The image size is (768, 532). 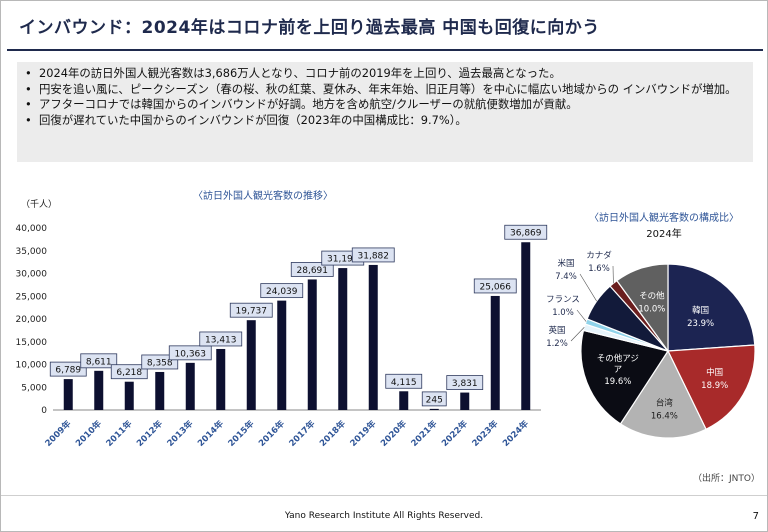 I want to click on x-tick-label: 2011年, so click(x=119, y=433).